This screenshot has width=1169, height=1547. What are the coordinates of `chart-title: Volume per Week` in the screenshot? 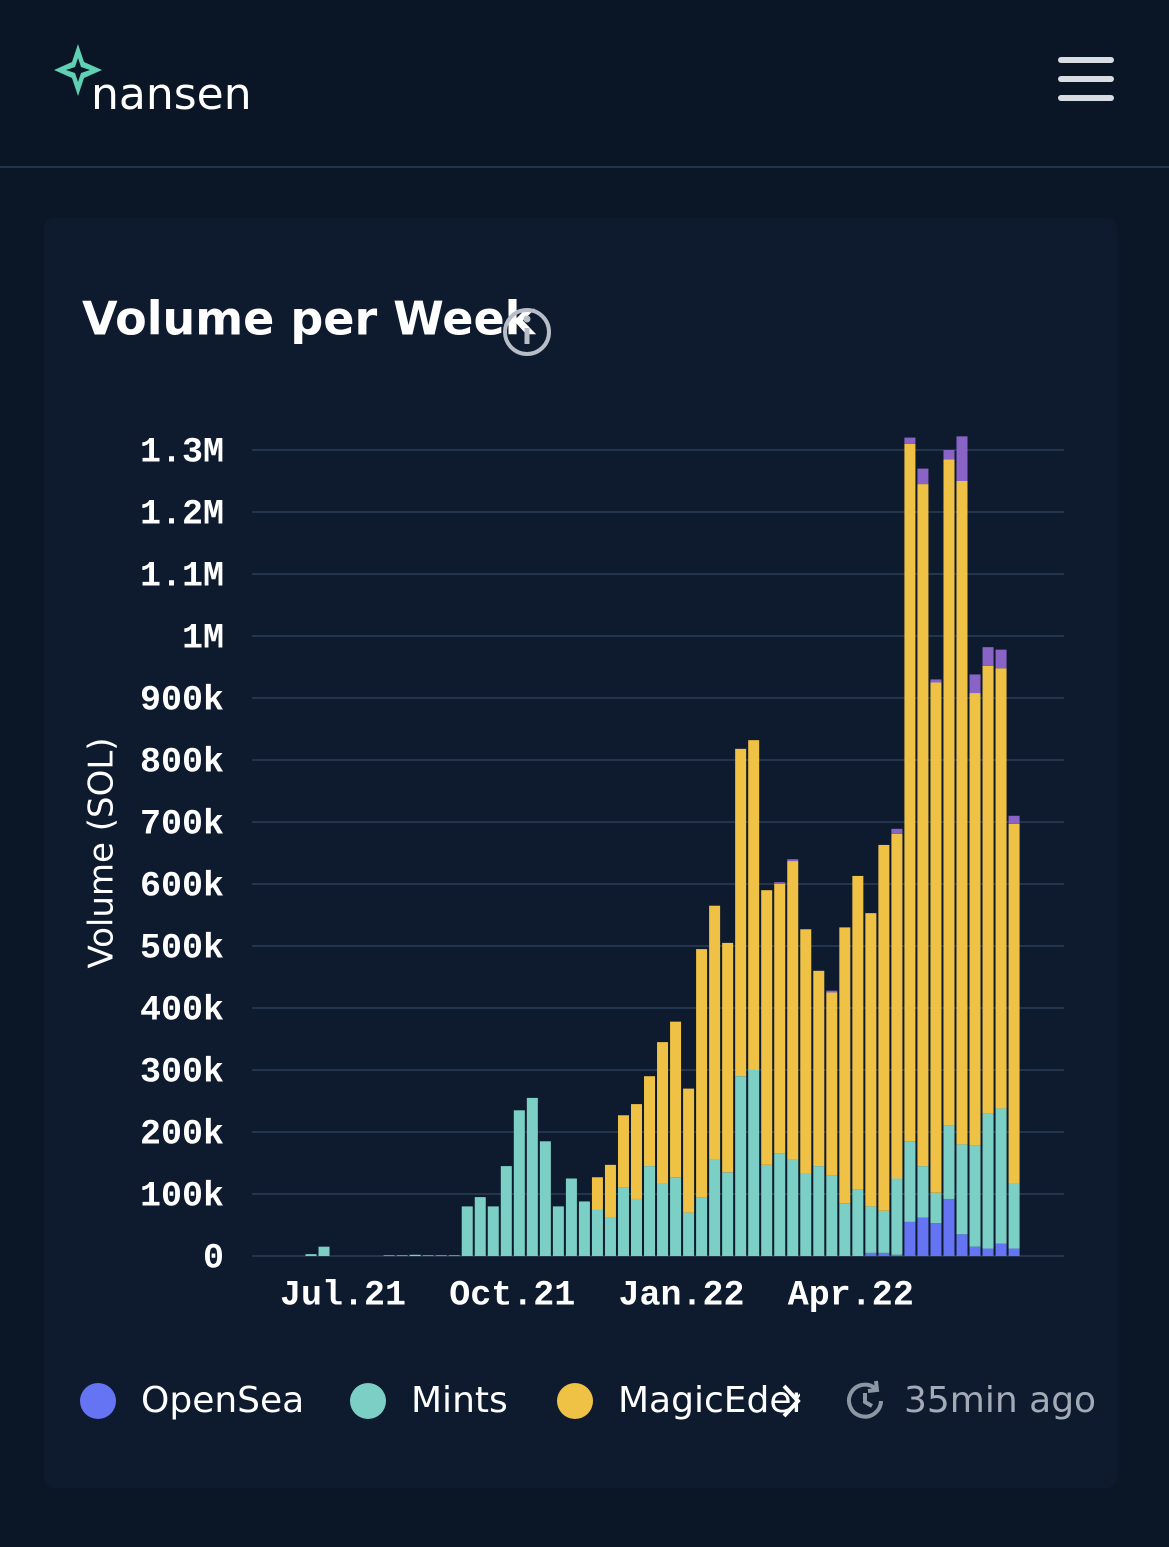 It's located at (309, 319).